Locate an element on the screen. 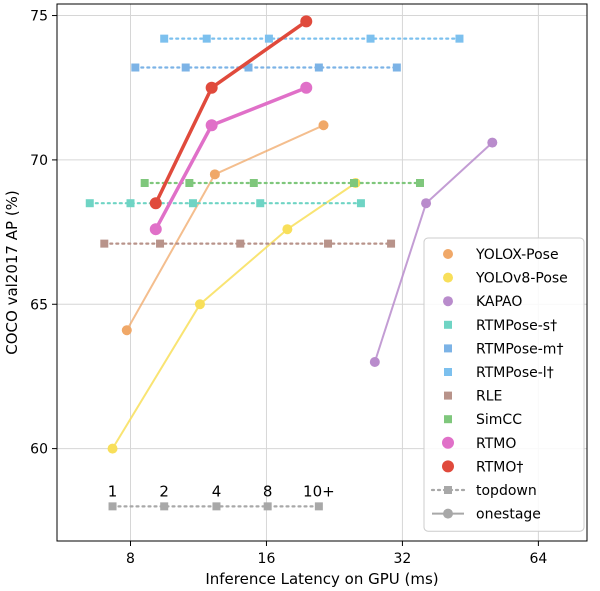 The width and height of the screenshot is (600, 591). people-scale-label: 4 is located at coordinates (217, 491).